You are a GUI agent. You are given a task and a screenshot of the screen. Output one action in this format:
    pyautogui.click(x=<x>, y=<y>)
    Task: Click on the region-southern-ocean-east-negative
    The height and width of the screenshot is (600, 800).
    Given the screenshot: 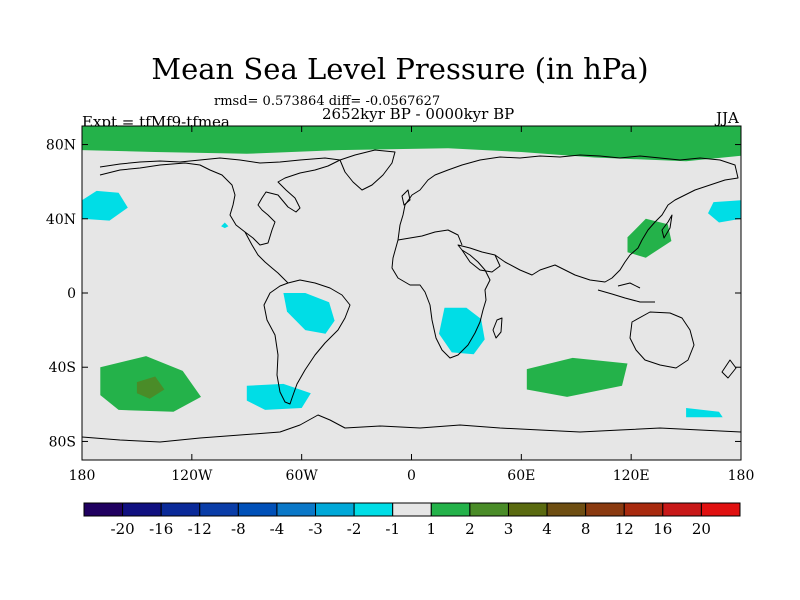 What is the action you would take?
    pyautogui.click(x=704, y=413)
    